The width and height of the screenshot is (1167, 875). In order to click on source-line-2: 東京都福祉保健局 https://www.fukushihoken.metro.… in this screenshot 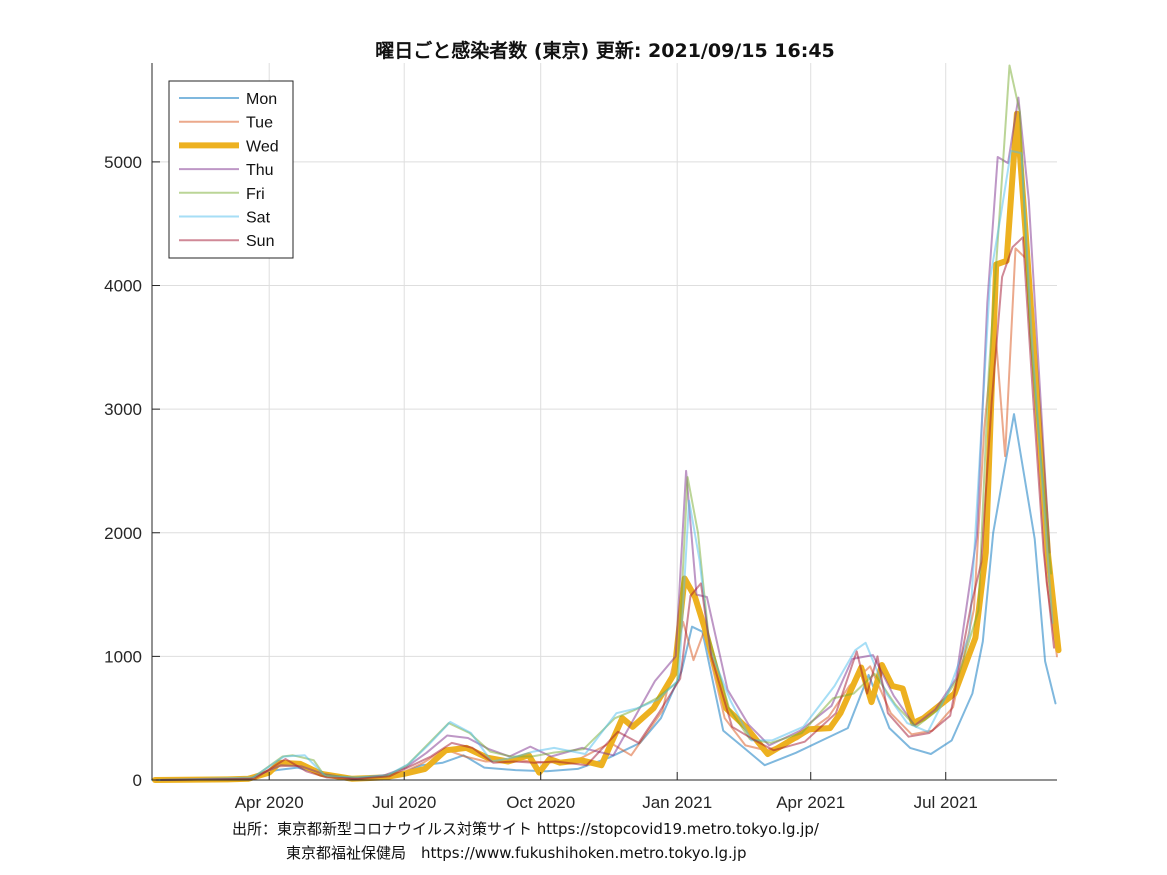, I will do `click(516, 853)`.